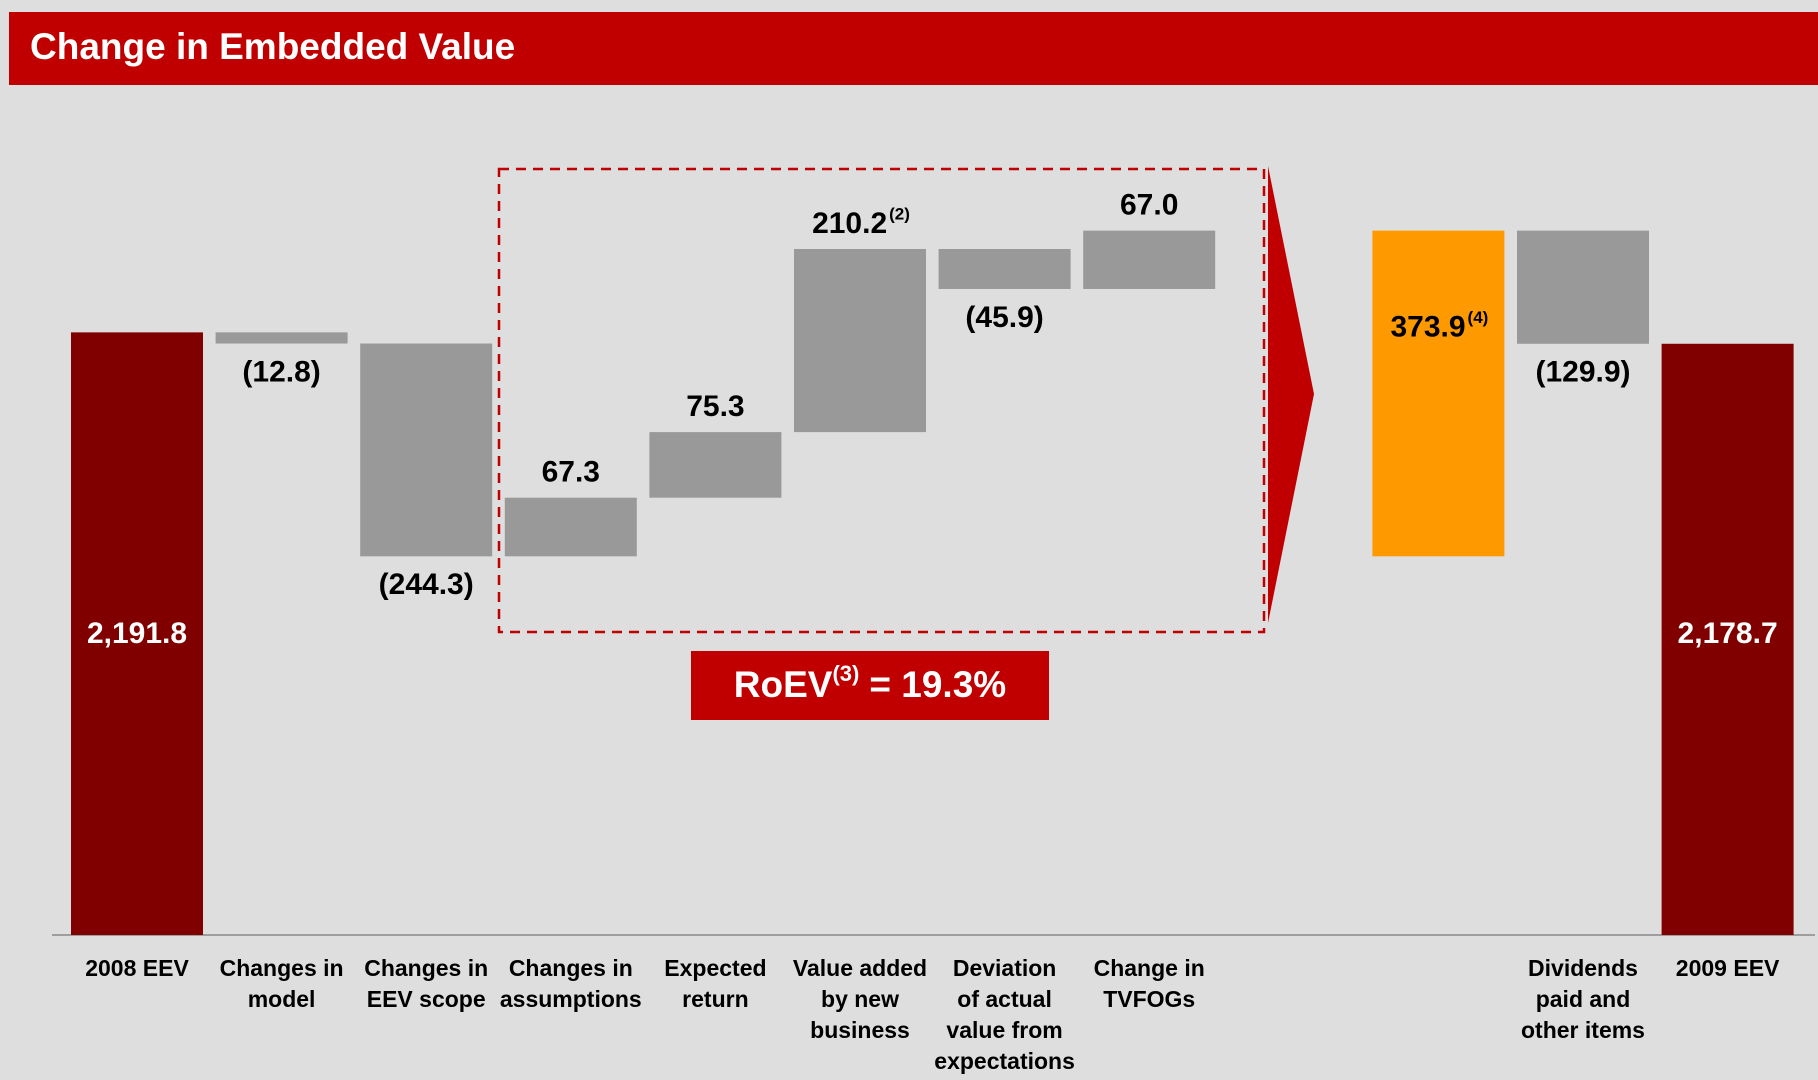  I want to click on value-label: 2,191.8, so click(137, 633).